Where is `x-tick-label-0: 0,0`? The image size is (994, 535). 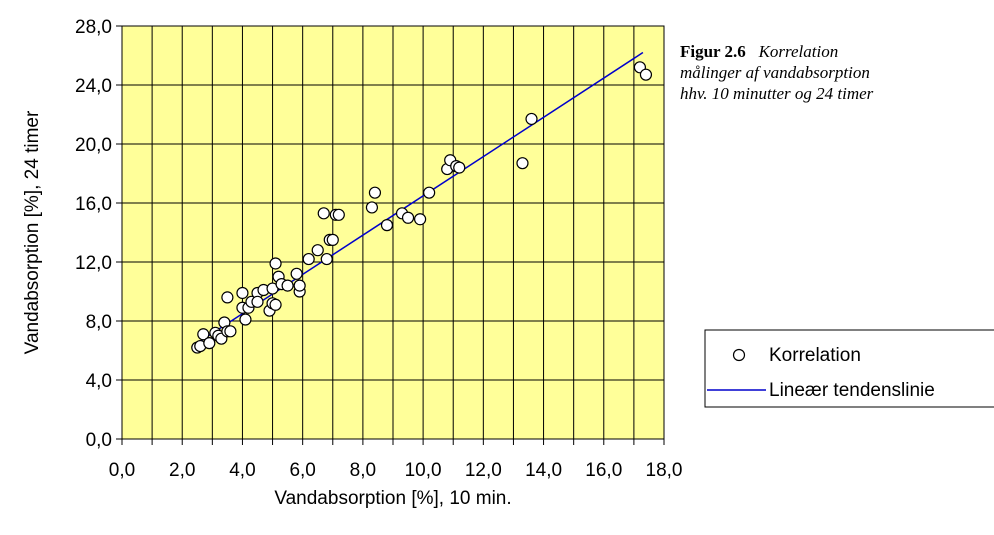
x-tick-label-0: 0,0 is located at coordinates (122, 470).